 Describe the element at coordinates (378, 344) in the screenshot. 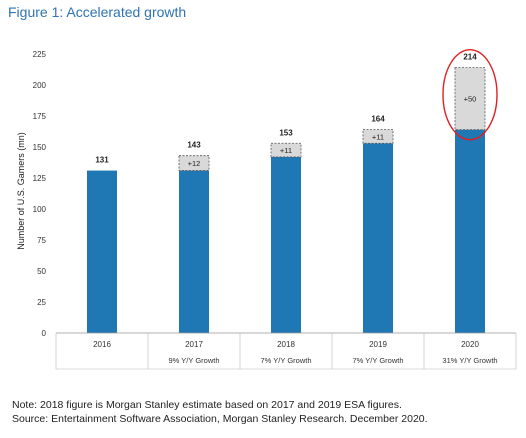

I see `x-tick-label: 2019` at that location.